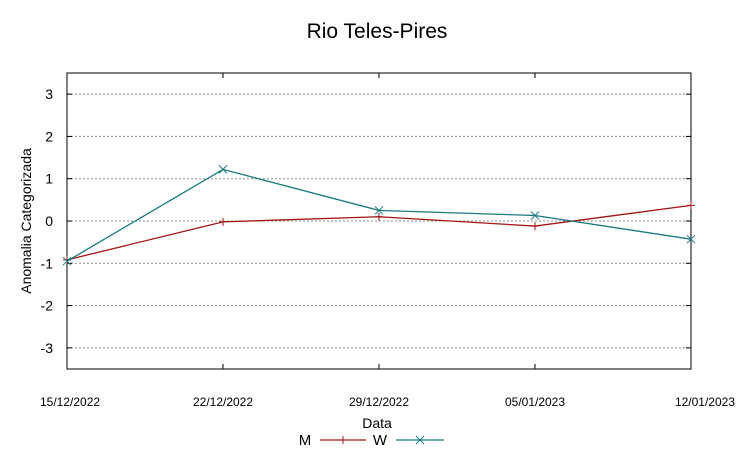 Image resolution: width=753 pixels, height=458 pixels. Describe the element at coordinates (379, 402) in the screenshot. I see `x-tick-label: 29/12/2022` at that location.